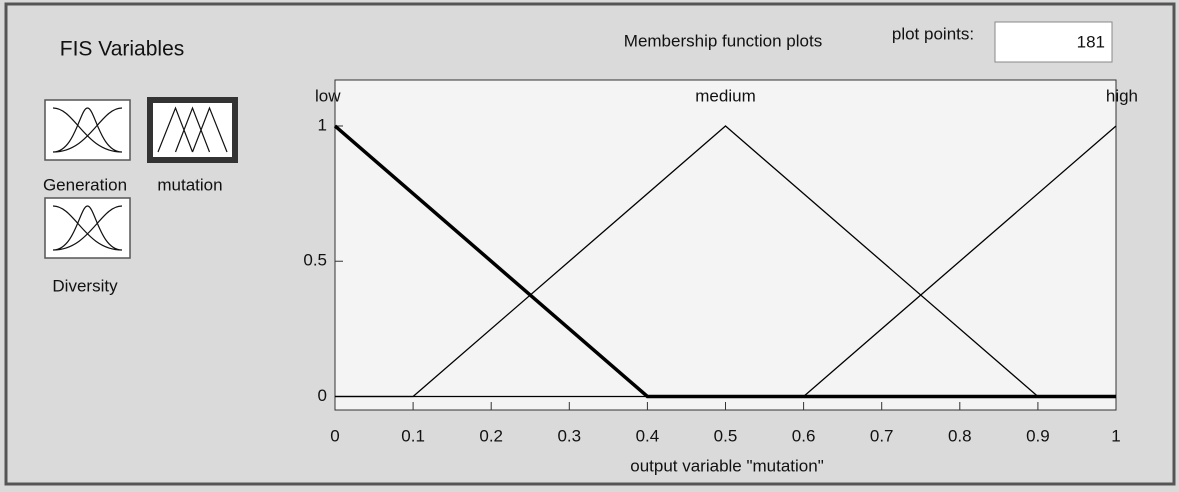  I want to click on x-tick-label: 0, so click(334, 435).